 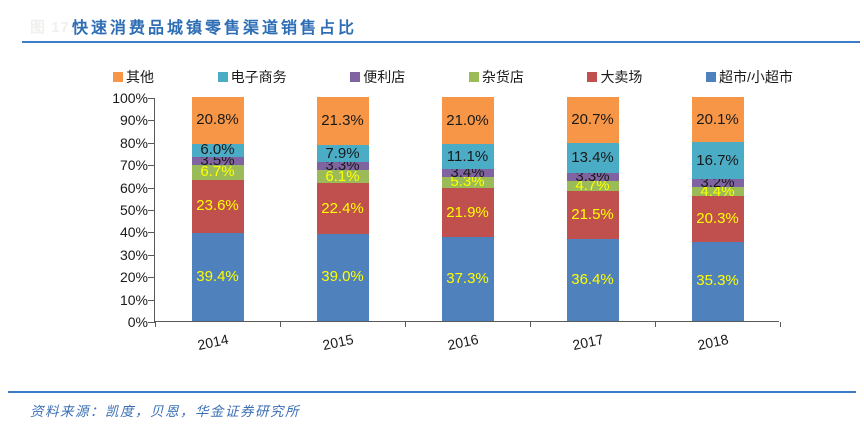 I want to click on bar-segment-其他: 21.0%, so click(x=467, y=121).